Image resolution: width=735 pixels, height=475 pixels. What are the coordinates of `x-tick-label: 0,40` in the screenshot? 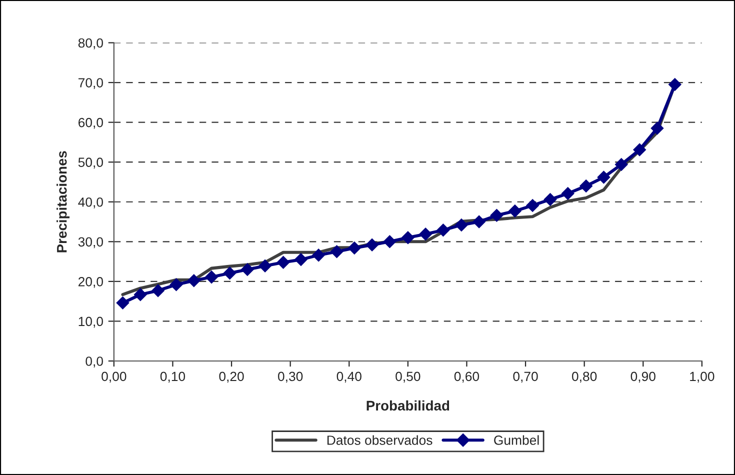 It's located at (349, 377).